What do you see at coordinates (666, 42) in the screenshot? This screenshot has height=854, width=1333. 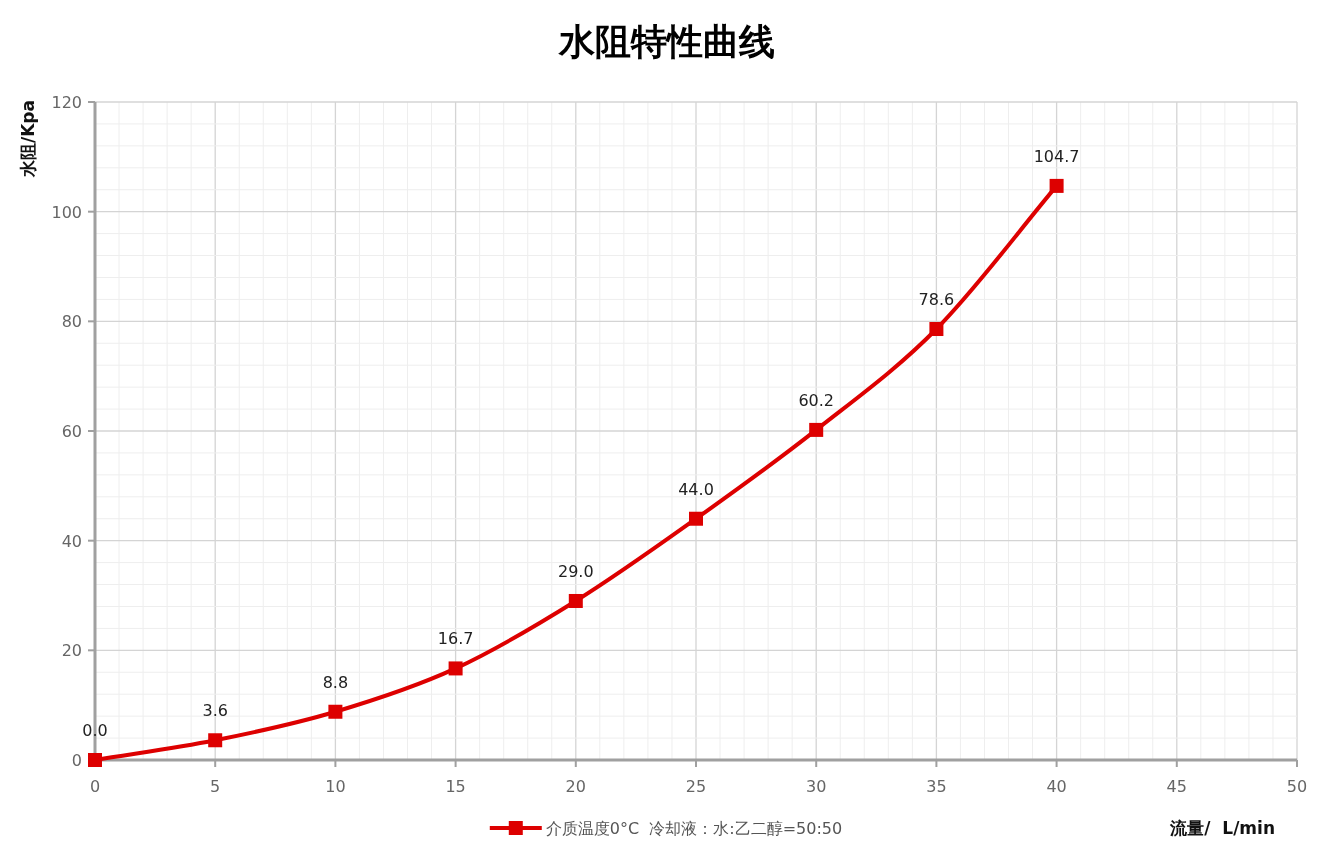 I see `title: 水阻特性曲线` at bounding box center [666, 42].